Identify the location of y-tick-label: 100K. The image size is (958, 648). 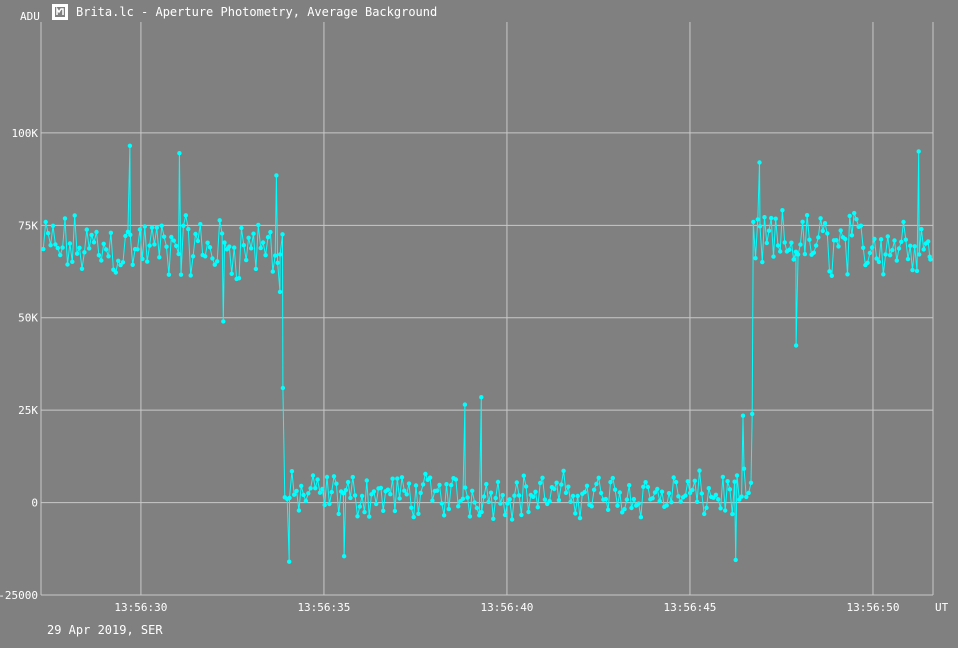
(25, 133).